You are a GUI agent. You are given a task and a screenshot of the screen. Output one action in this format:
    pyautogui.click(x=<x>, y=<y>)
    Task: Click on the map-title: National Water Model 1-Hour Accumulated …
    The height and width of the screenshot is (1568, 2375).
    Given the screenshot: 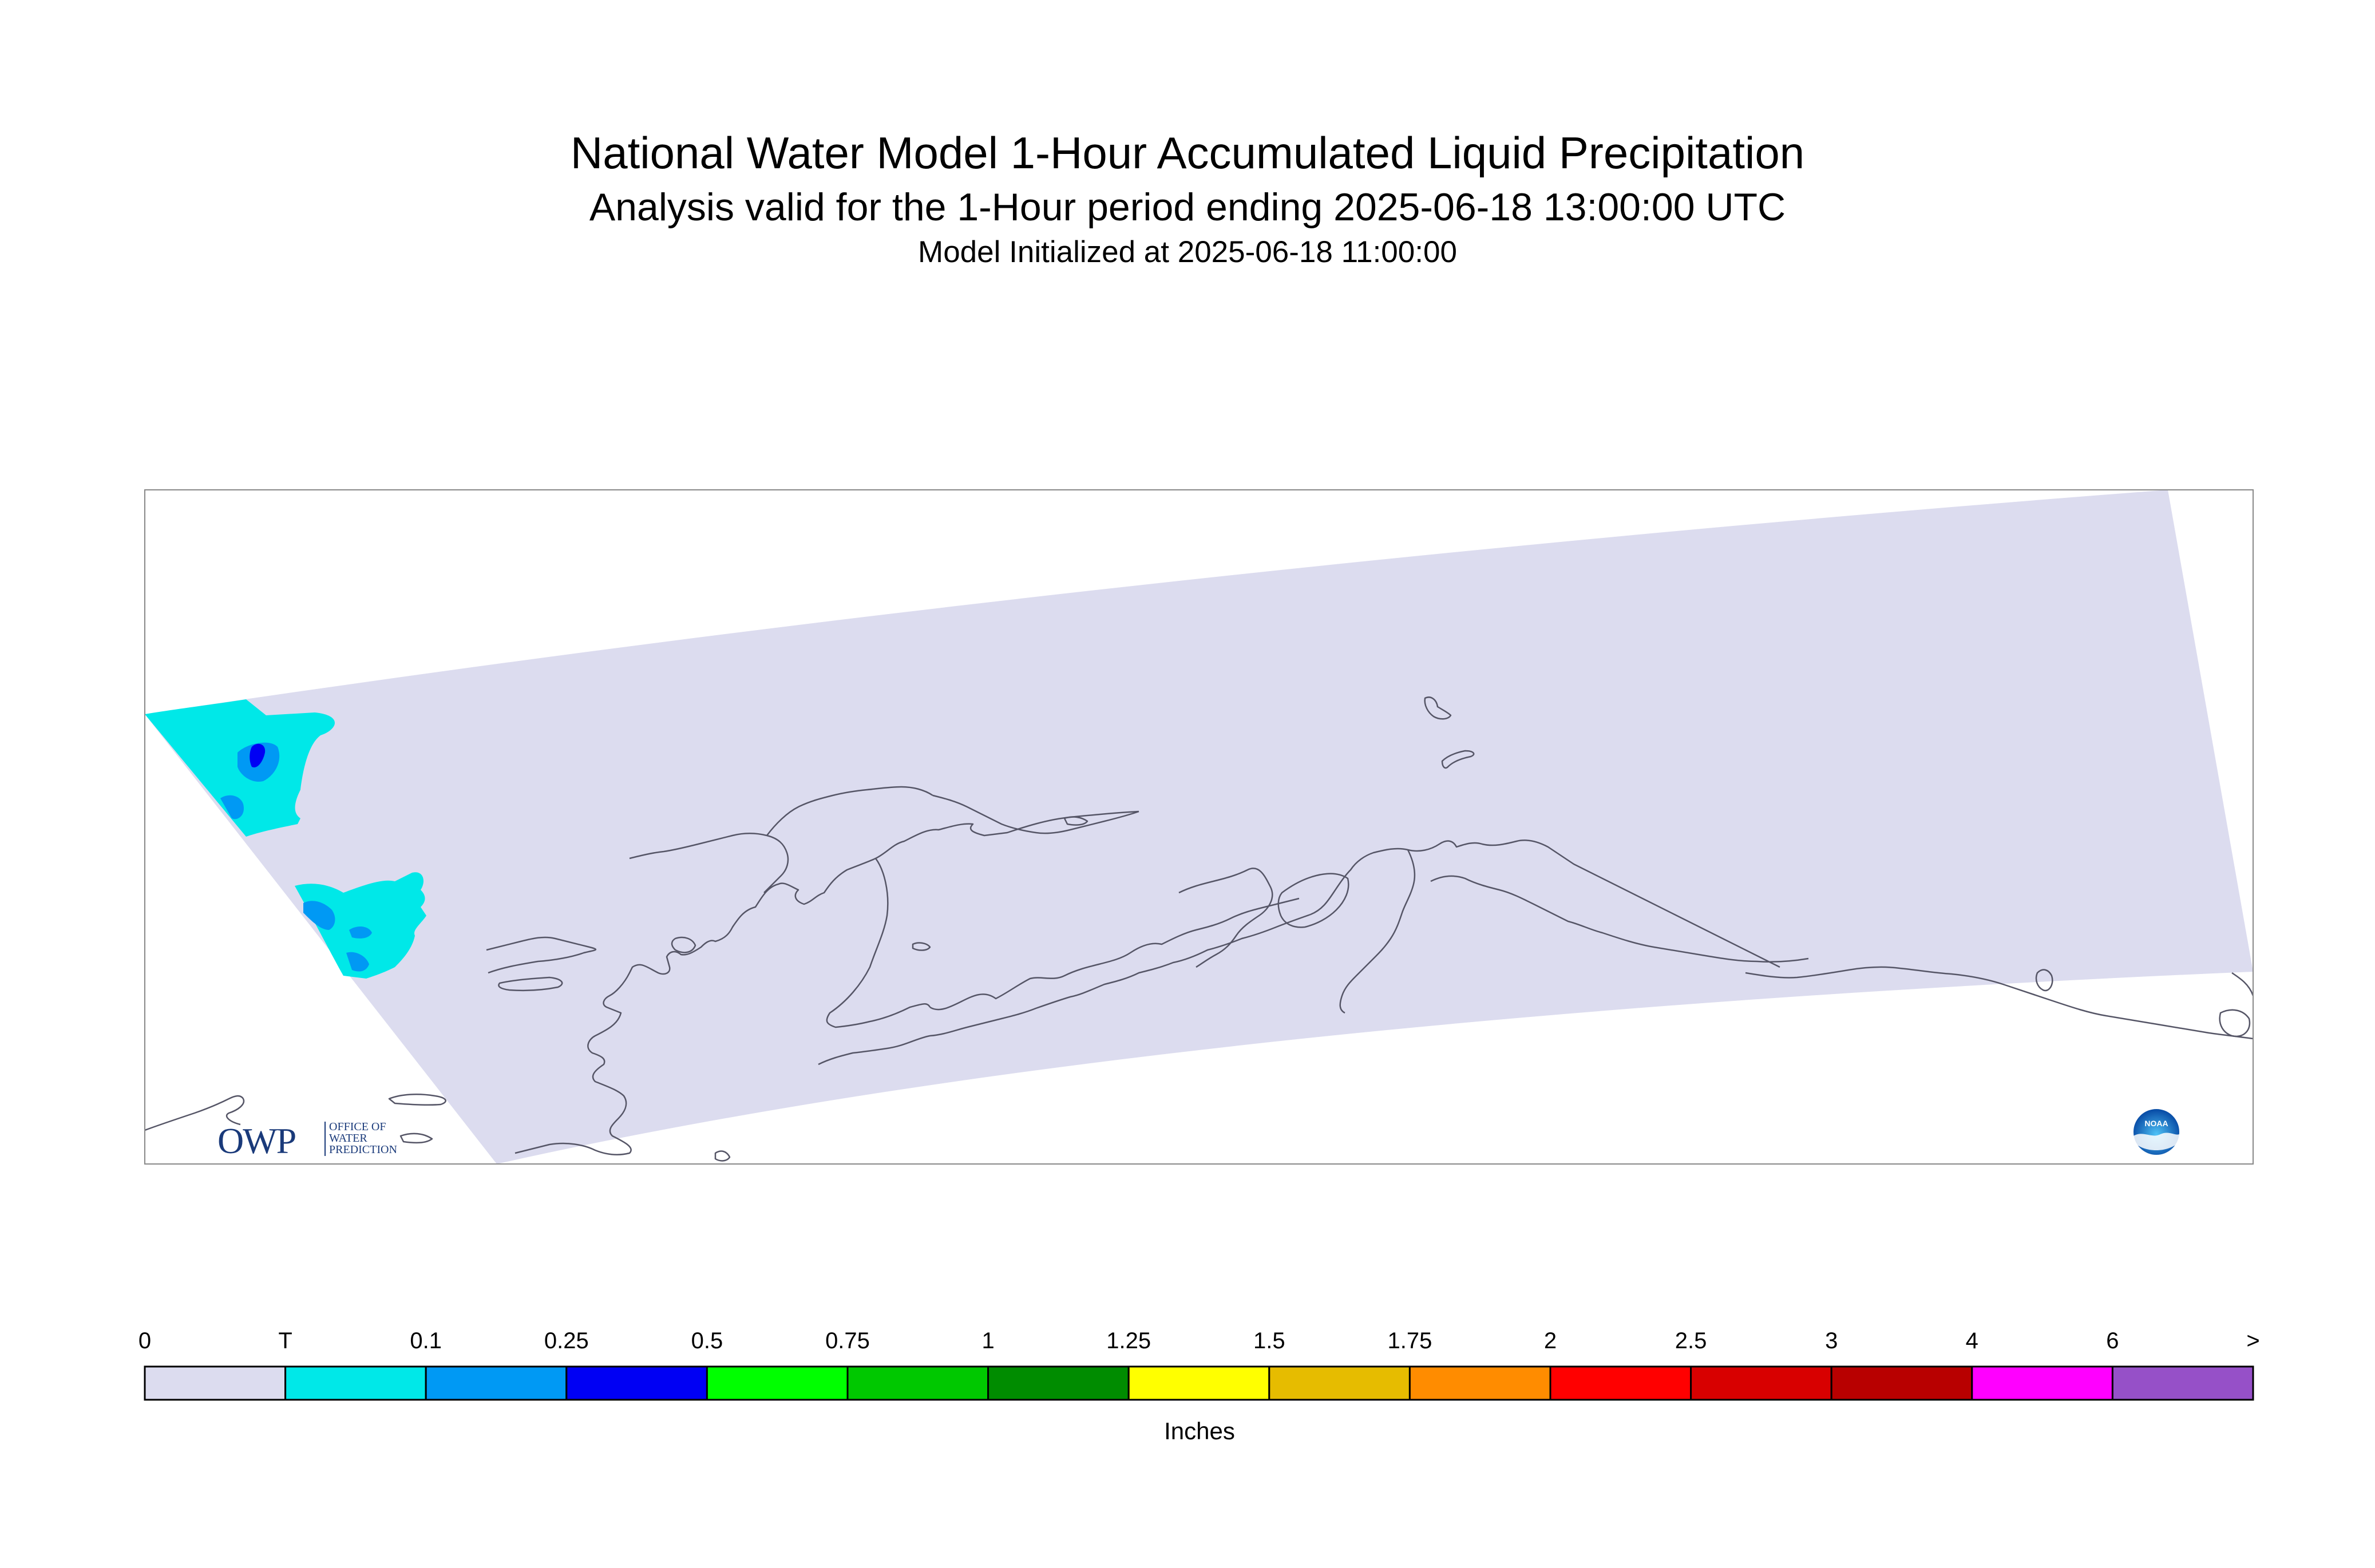 What is the action you would take?
    pyautogui.click(x=1187, y=153)
    